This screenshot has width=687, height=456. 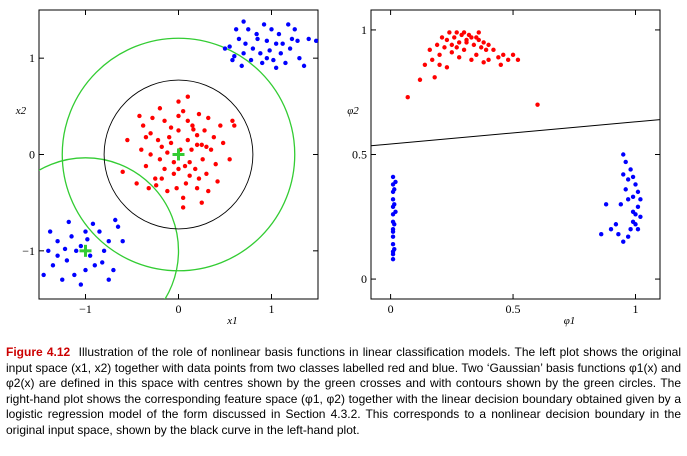 What do you see at coordinates (272, 309) in the screenshot?
I see `x-tick-label: 1` at bounding box center [272, 309].